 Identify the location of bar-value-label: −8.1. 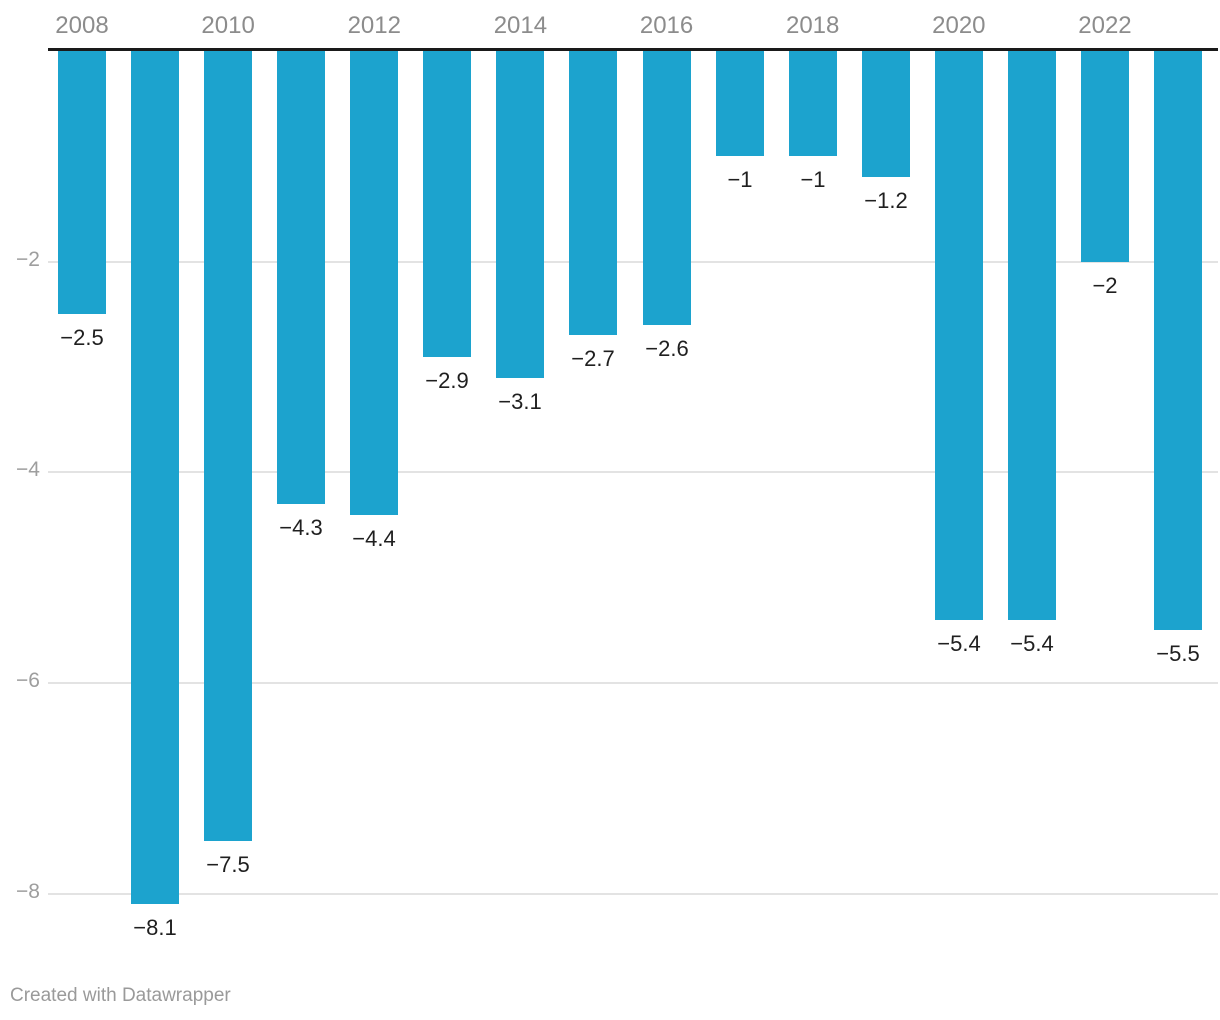
(155, 927).